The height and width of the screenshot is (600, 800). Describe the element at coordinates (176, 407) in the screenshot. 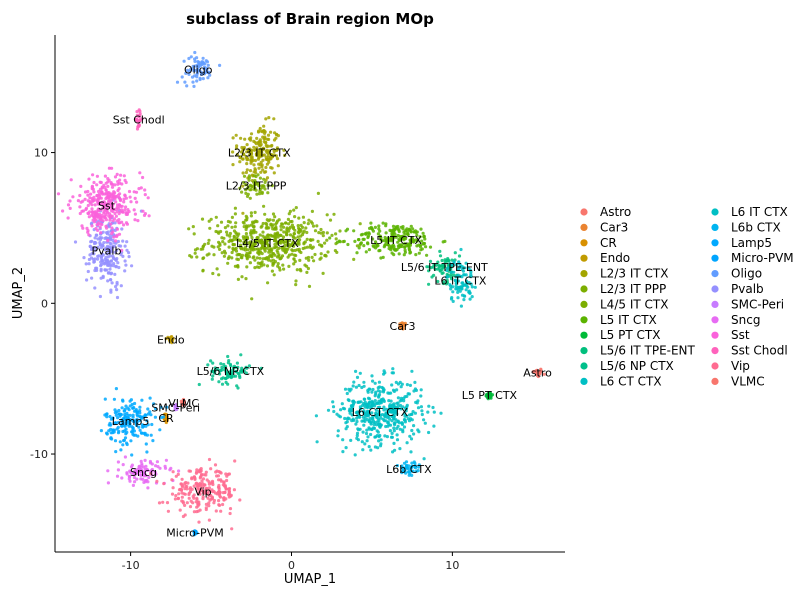

I see `series-smc-peri-points` at that location.